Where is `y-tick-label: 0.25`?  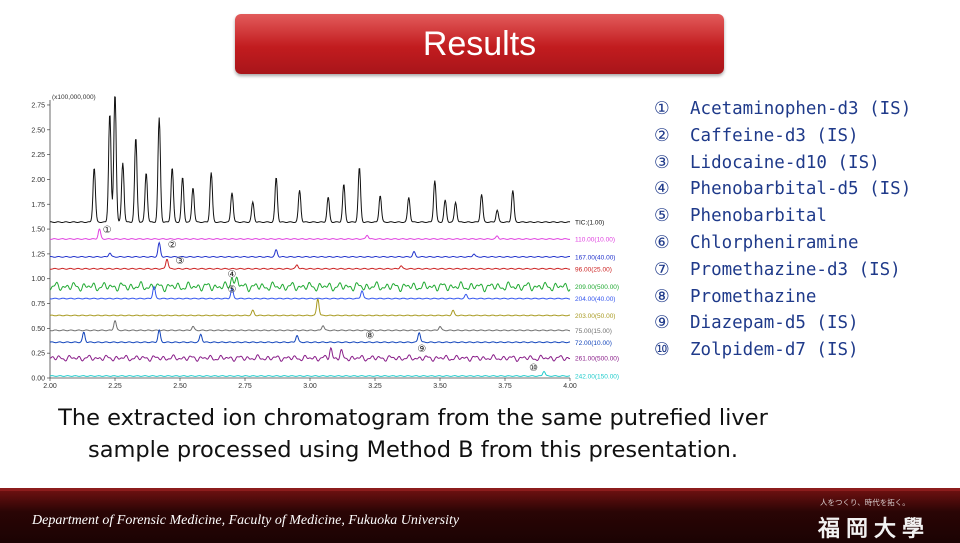 y-tick-label: 0.25 is located at coordinates (38, 354).